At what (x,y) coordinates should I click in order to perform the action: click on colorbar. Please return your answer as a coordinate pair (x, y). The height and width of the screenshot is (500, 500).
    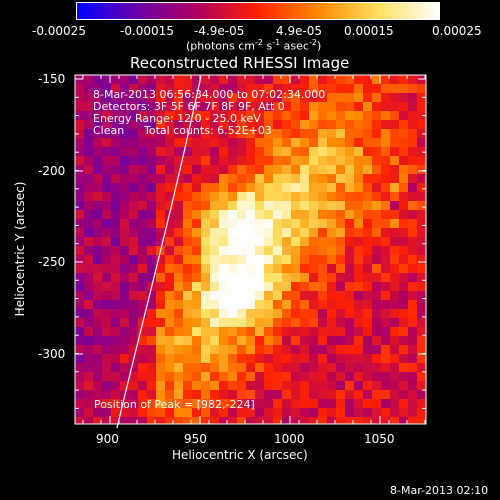
    Looking at the image, I should click on (258, 11).